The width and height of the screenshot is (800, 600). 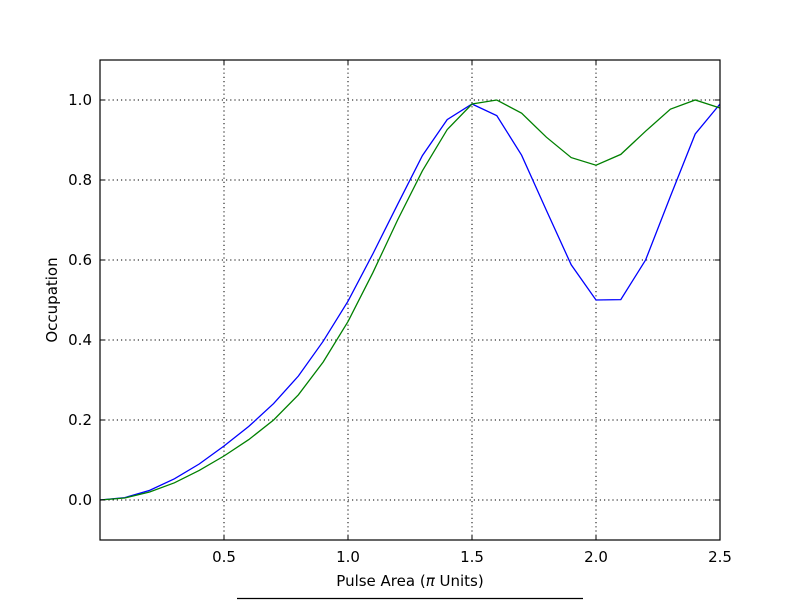 I want to click on y-tick-label: 0.2, so click(x=80, y=420).